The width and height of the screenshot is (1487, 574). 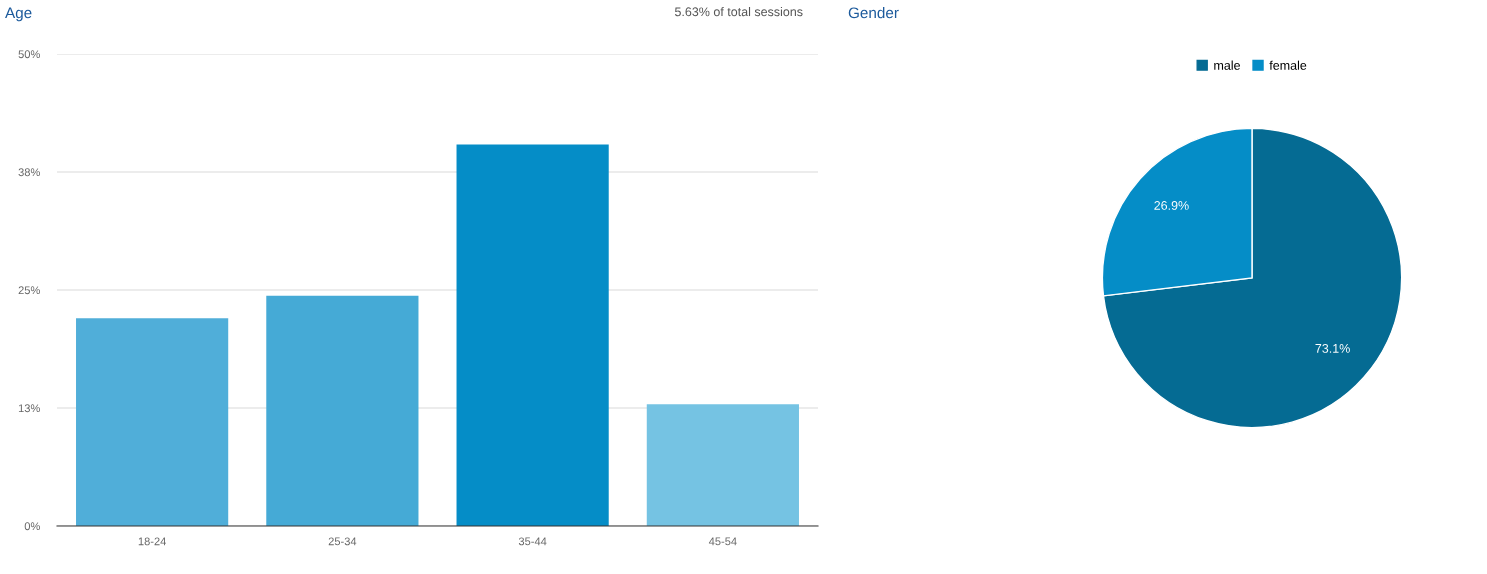 What do you see at coordinates (1171, 205) in the screenshot?
I see `data-label: 26.9%` at bounding box center [1171, 205].